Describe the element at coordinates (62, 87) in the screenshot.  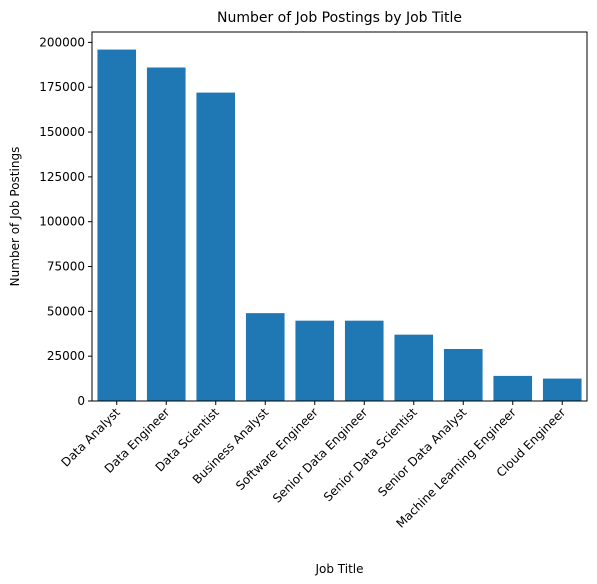
I see `y-tick-label: 175000` at that location.